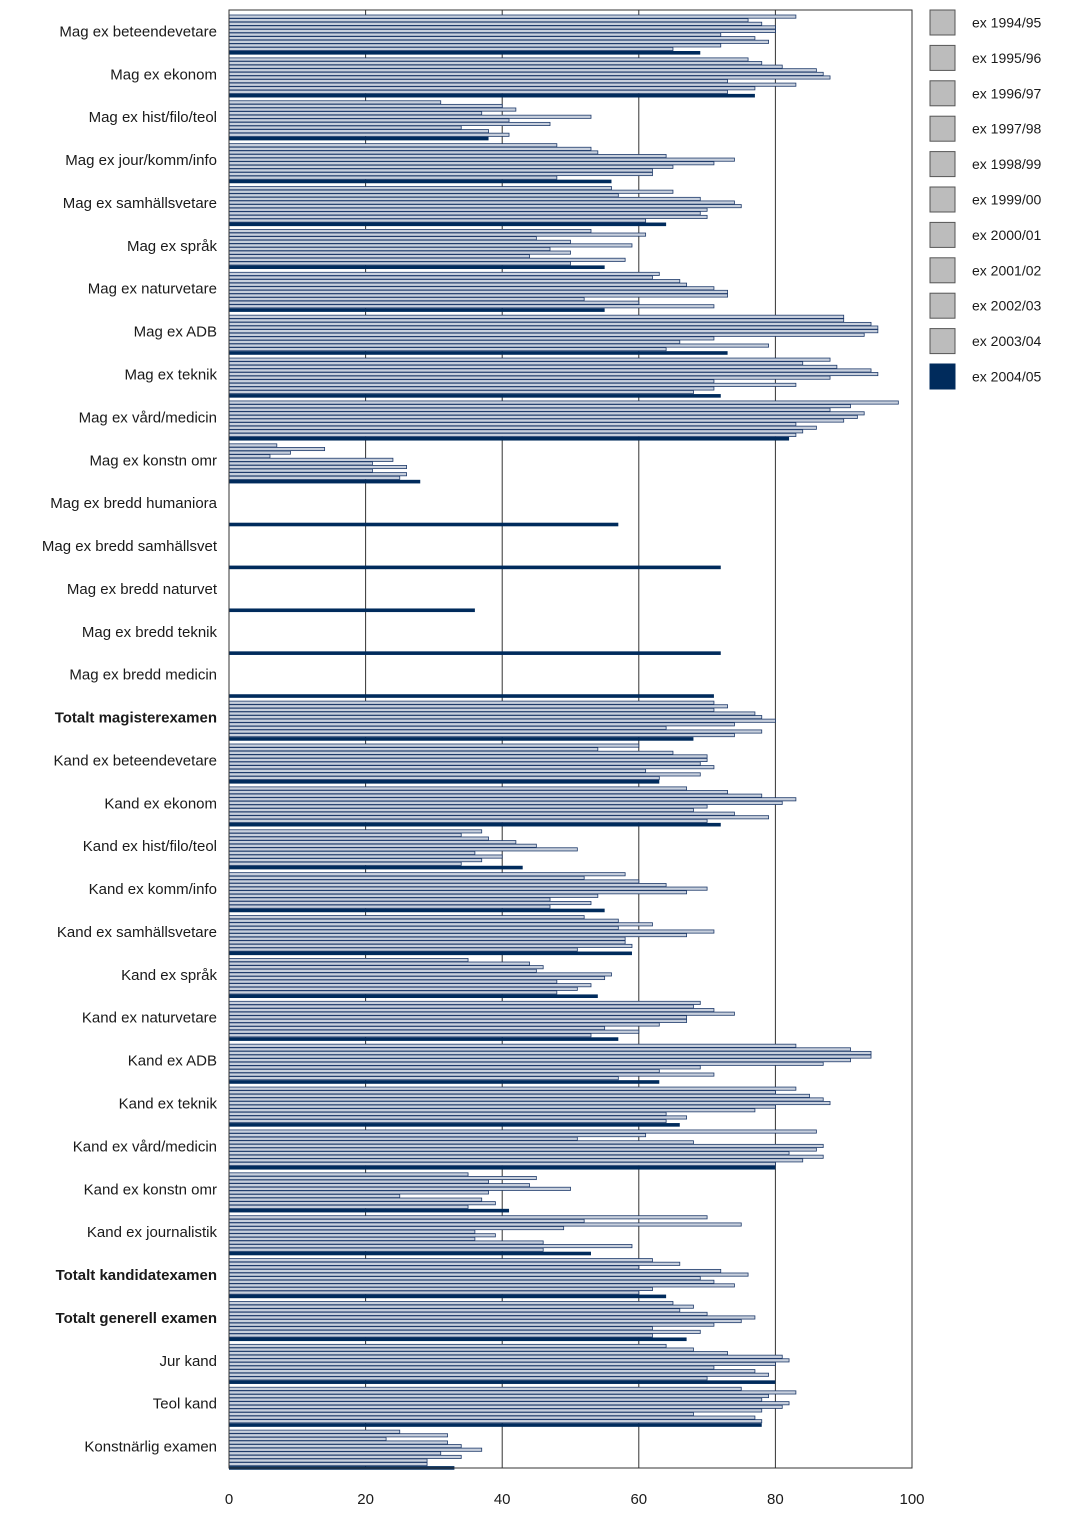 Image resolution: width=1070 pixels, height=1515 pixels. Describe the element at coordinates (170, 375) in the screenshot. I see `category-label: Mag ex teknik` at that location.